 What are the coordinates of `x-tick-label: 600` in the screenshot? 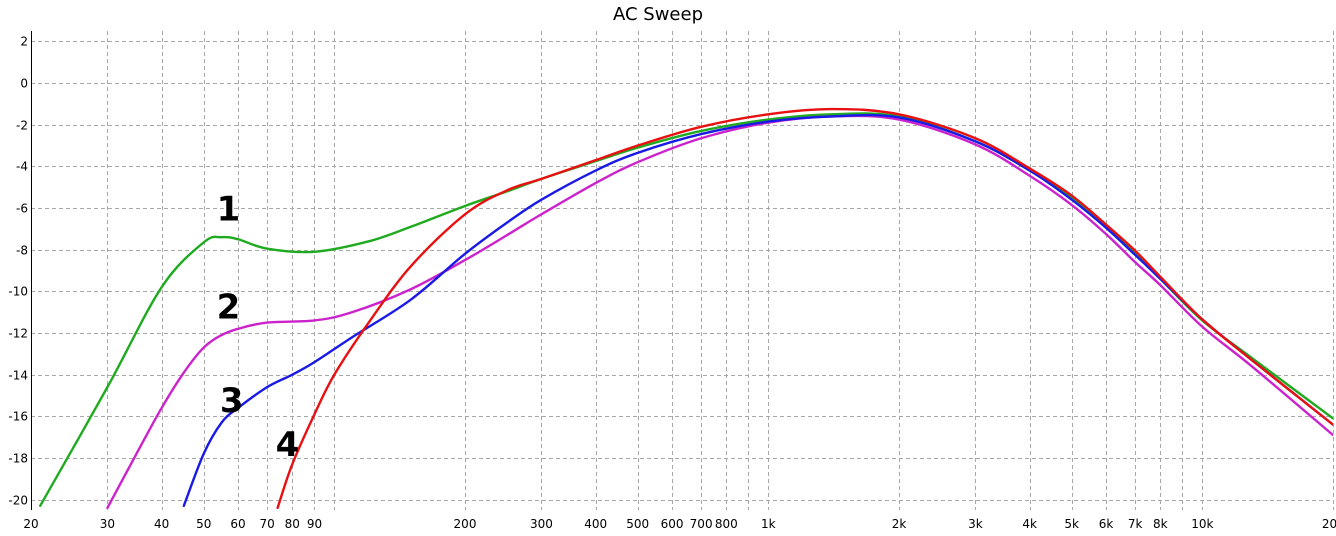 It's located at (672, 524).